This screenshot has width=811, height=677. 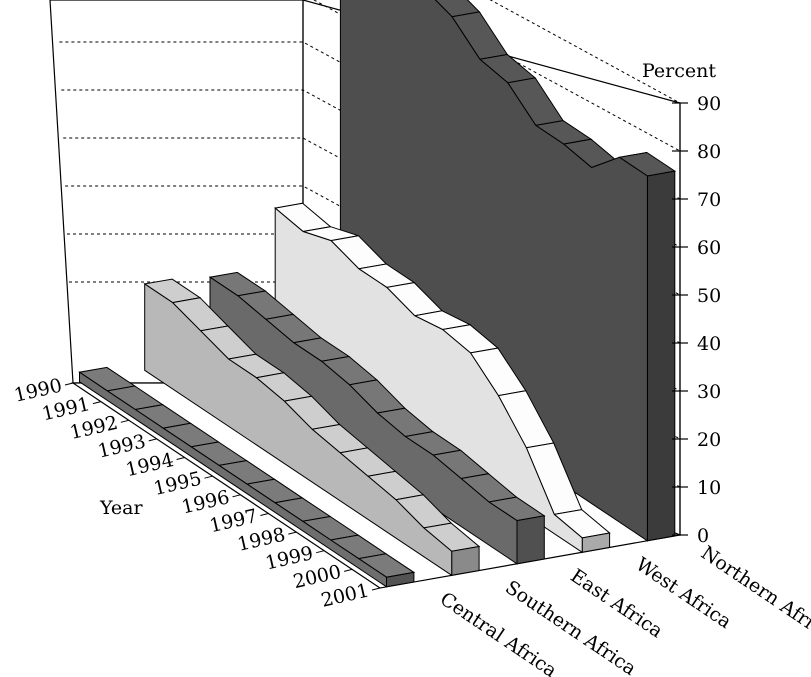 I want to click on z-tick-label: 10, so click(x=709, y=488).